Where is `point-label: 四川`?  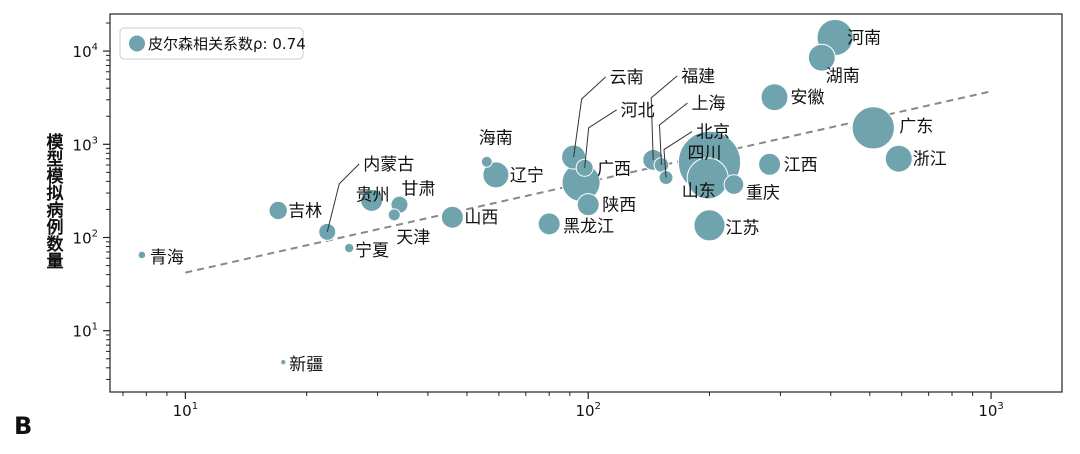
point-label: 四川 is located at coordinates (704, 153).